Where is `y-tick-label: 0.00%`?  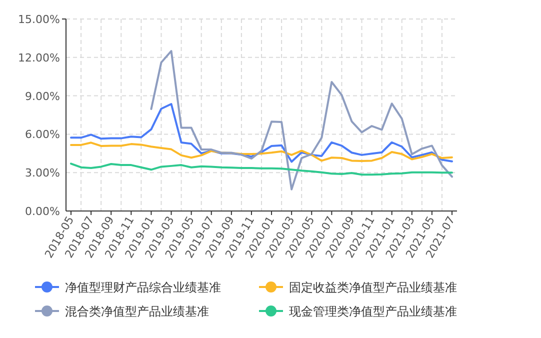 y-tick-label: 0.00% is located at coordinates (42, 211).